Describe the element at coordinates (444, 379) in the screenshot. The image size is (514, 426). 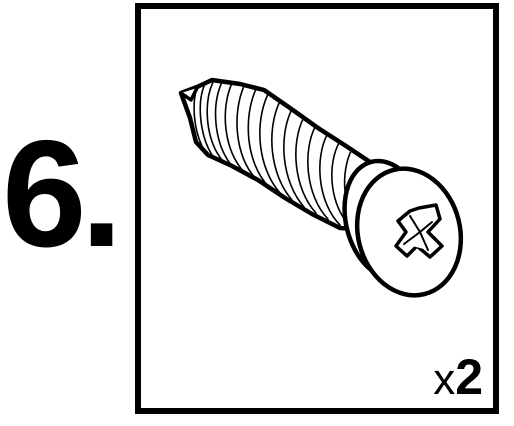
I see `quantity-prefix: x` at that location.